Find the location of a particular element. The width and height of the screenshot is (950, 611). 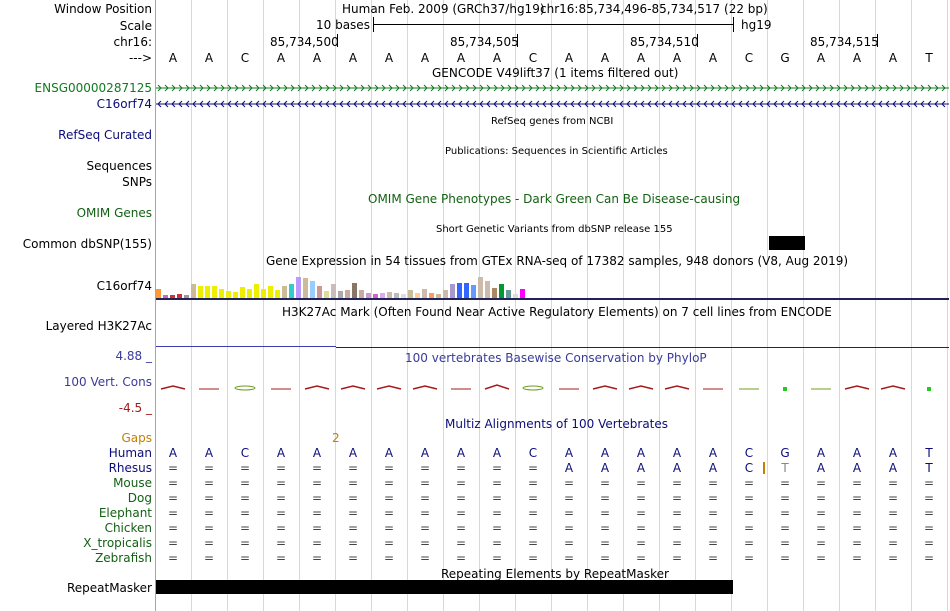

dna-base: C is located at coordinates (749, 58).